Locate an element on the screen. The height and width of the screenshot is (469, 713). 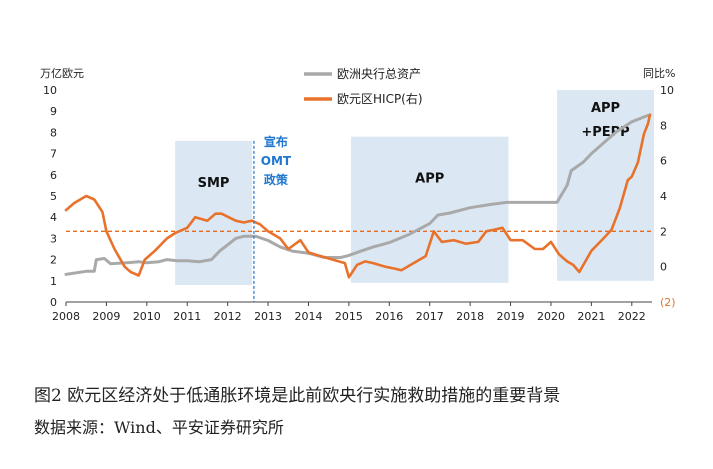
left-tick-label: 9 is located at coordinates (53, 111).